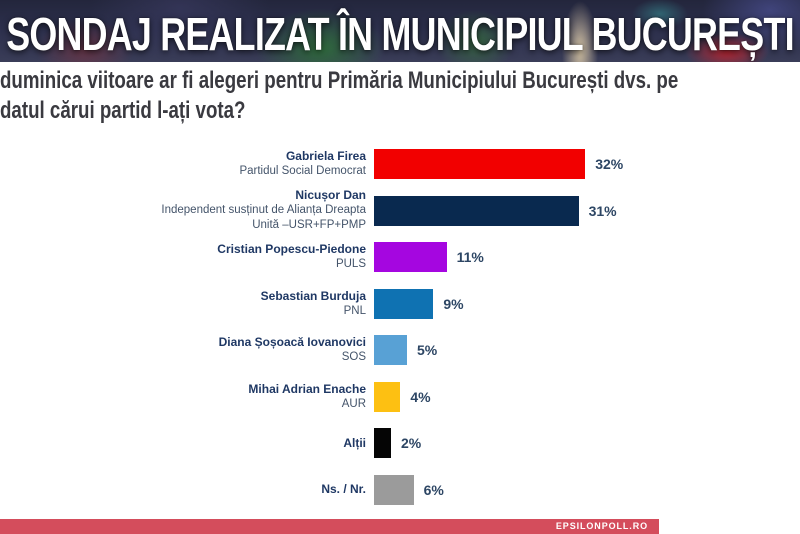 The image size is (800, 534). Describe the element at coordinates (390, 350) in the screenshot. I see `bar-sosoaca` at that location.